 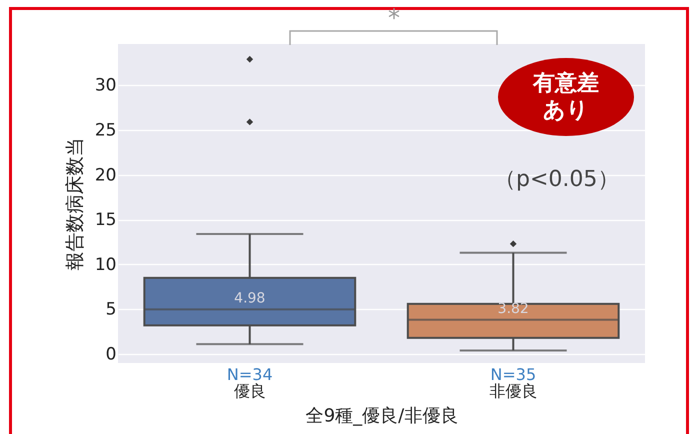 I want to click on significance-bracket: *, so click(x=394, y=26).